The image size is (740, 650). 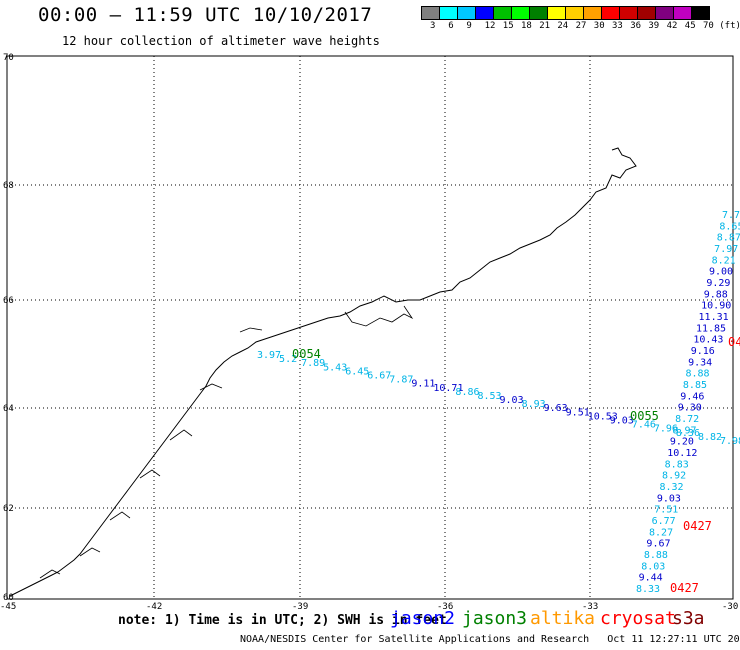 What do you see at coordinates (714, 317) in the screenshot?
I see `wave-height-value: 11.31` at bounding box center [714, 317].